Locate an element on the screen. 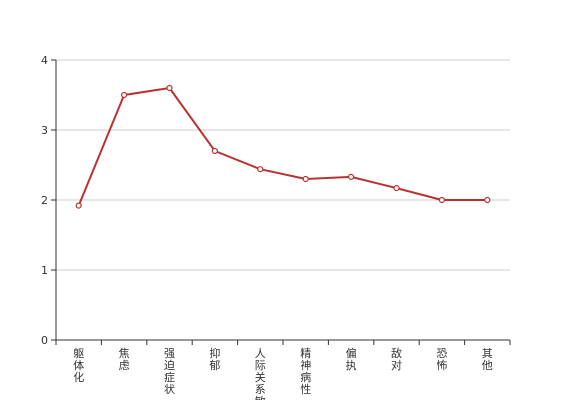 This screenshot has height=400, width=567. x-category-label: 人际关系敏感 is located at coordinates (260, 373).